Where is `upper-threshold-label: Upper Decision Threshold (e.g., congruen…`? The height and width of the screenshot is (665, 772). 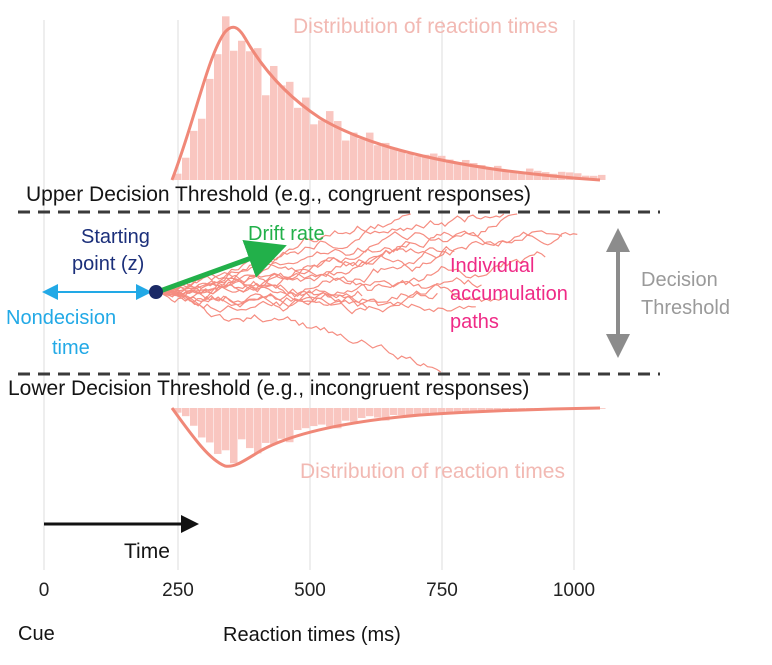 upper-threshold-label: Upper Decision Threshold (e.g., congruen… is located at coordinates (278, 194).